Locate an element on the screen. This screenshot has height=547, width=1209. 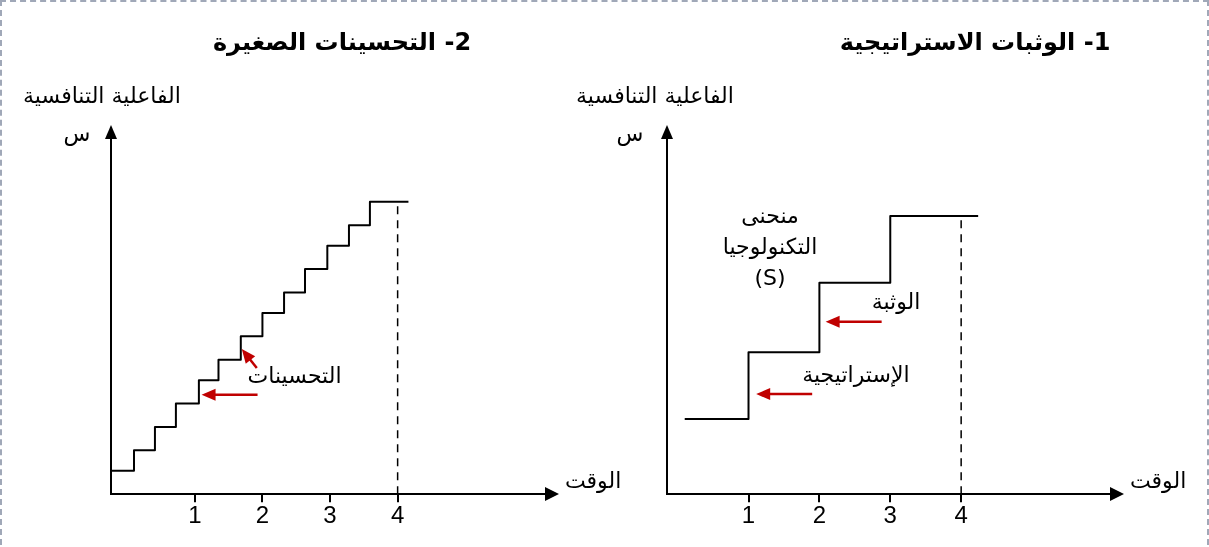
chart-title: 2- التحسينات الصغيرة is located at coordinates (342, 42).